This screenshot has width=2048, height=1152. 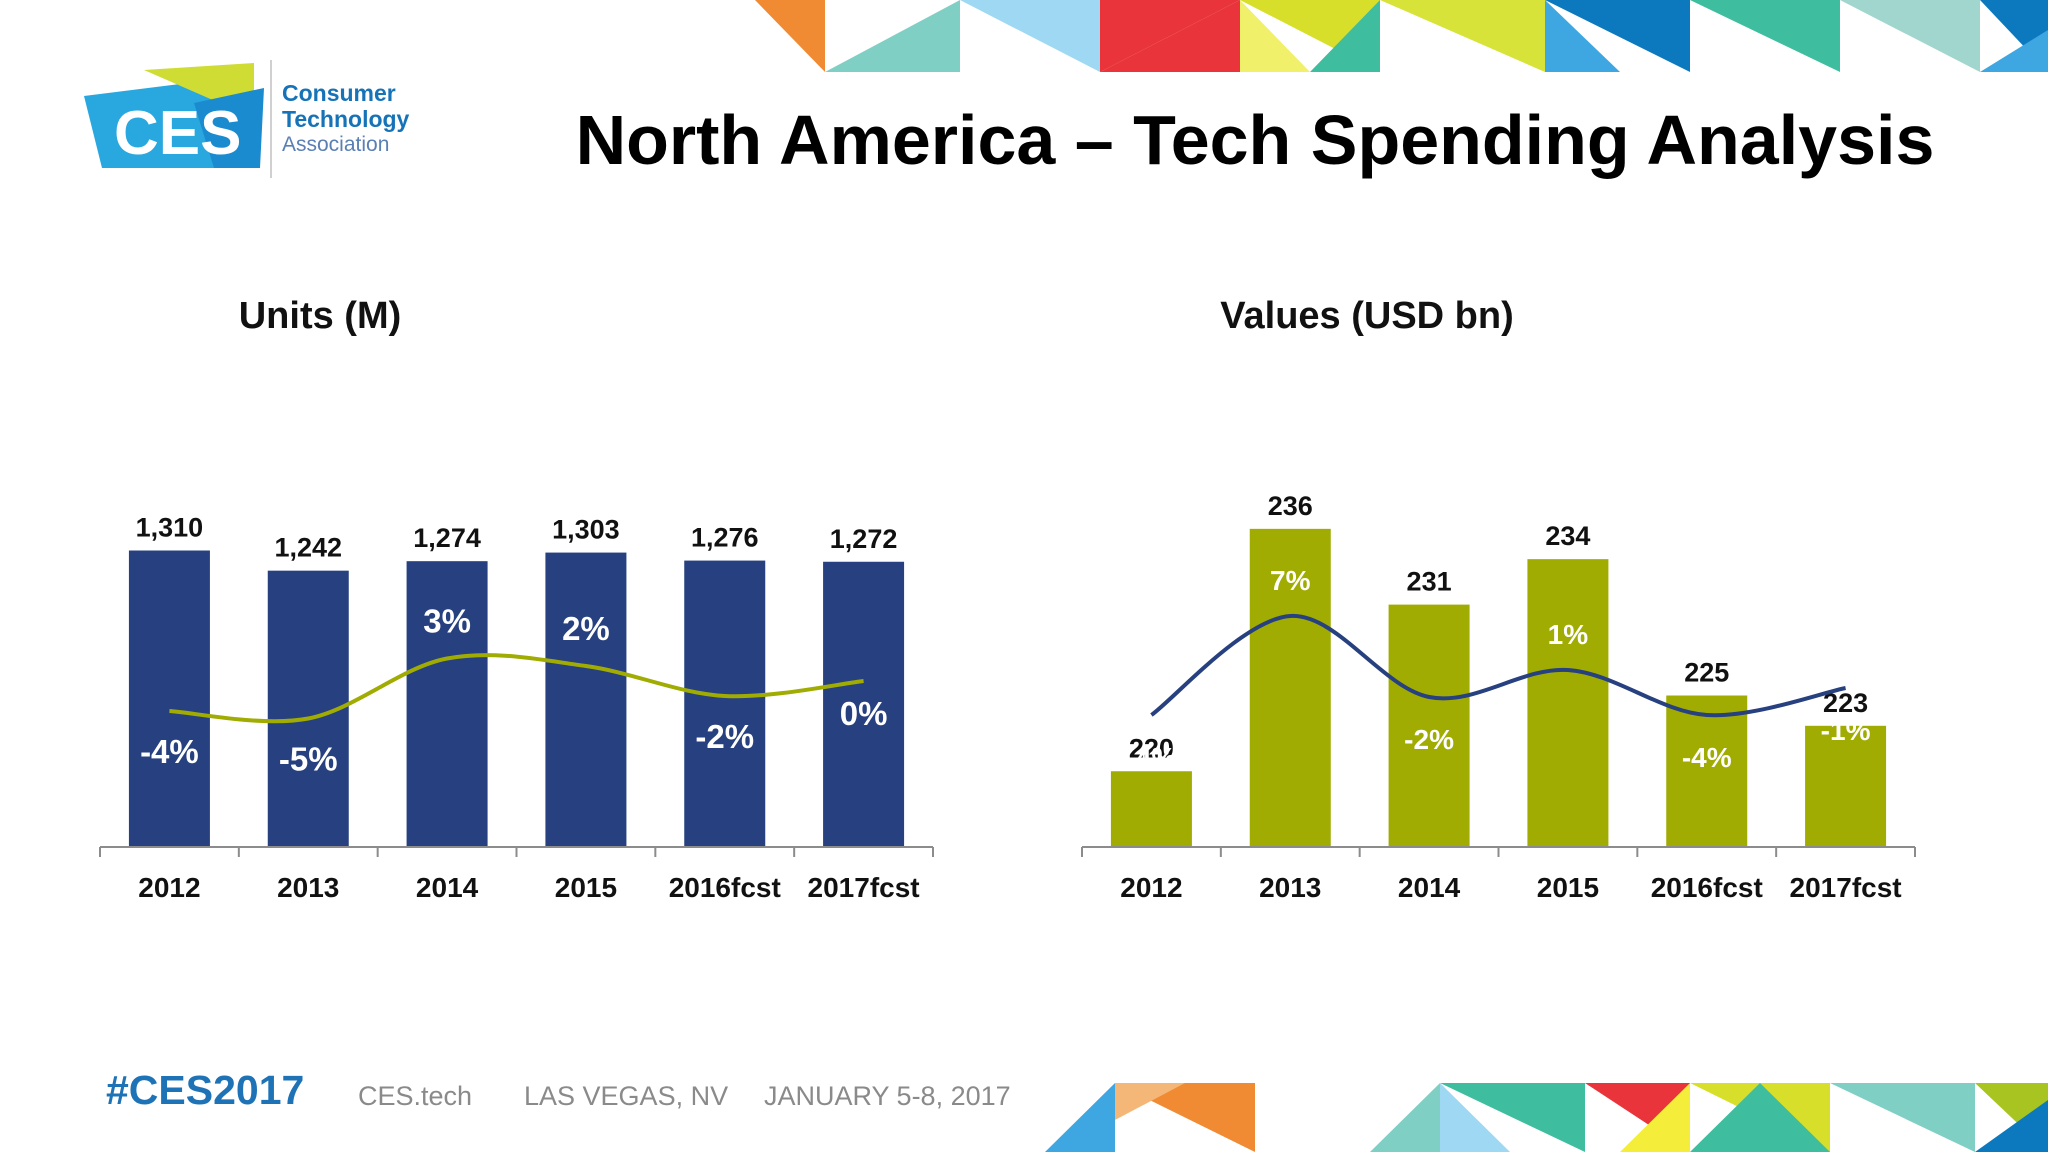 What do you see at coordinates (447, 538) in the screenshot?
I see `value-label-2014: 1,274` at bounding box center [447, 538].